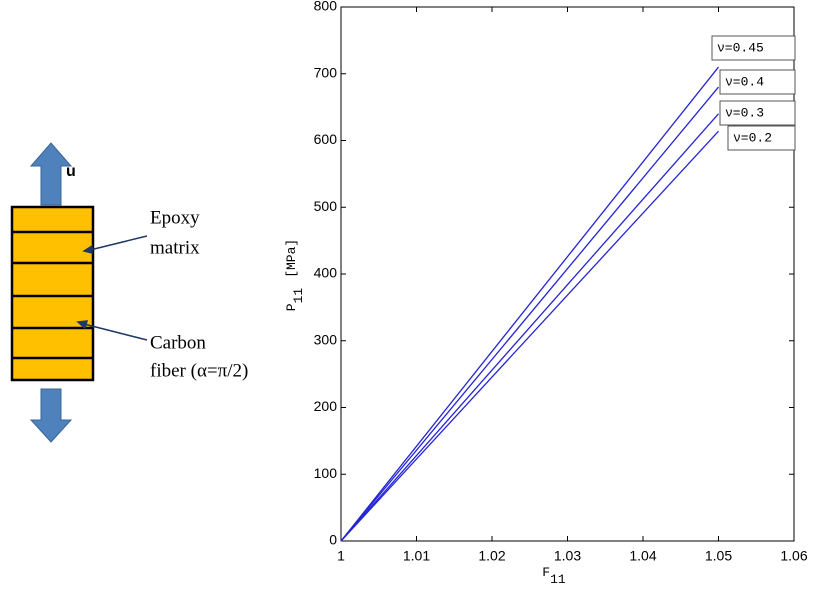 The height and width of the screenshot is (597, 824). I want to click on specimen-diagram: u Epoxy matrix Carbon fiber (α=π/2), so click(129, 292).